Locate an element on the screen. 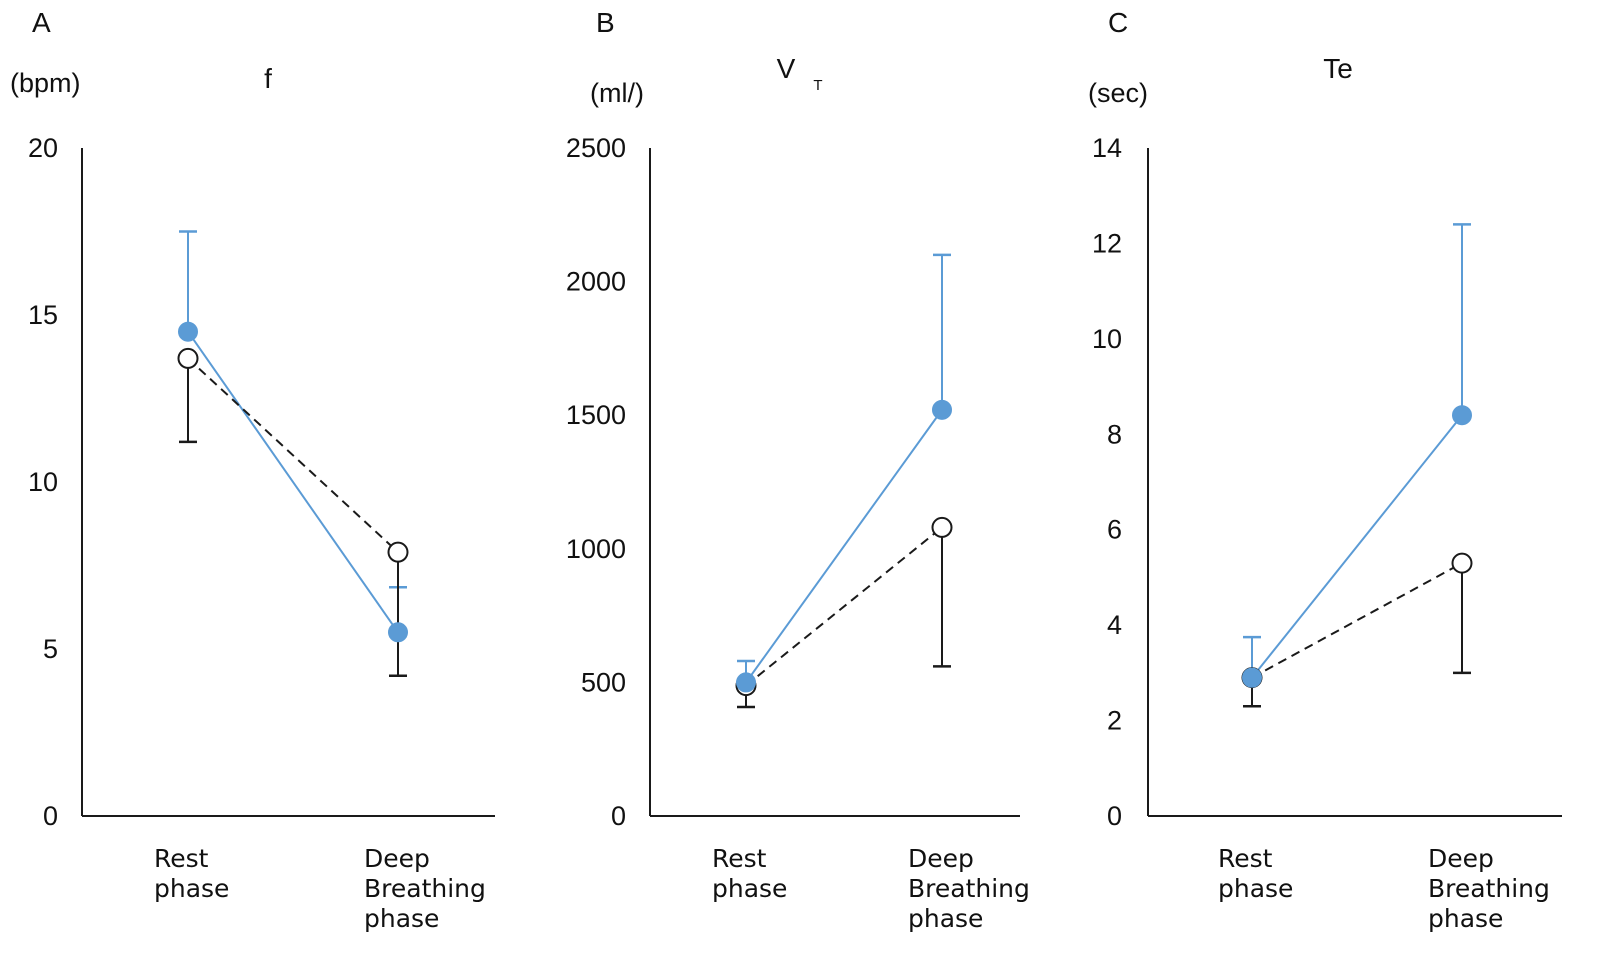 The image size is (1600, 967). y-axis-unit-label: (bpm) is located at coordinates (45, 83).